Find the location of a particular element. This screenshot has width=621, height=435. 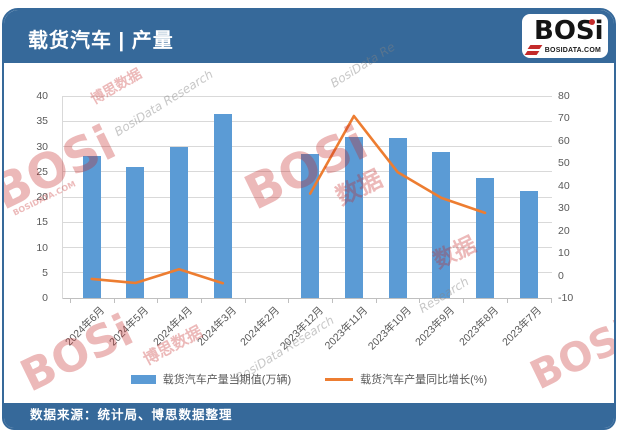

y-axis-label-right: 0 is located at coordinates (561, 275).